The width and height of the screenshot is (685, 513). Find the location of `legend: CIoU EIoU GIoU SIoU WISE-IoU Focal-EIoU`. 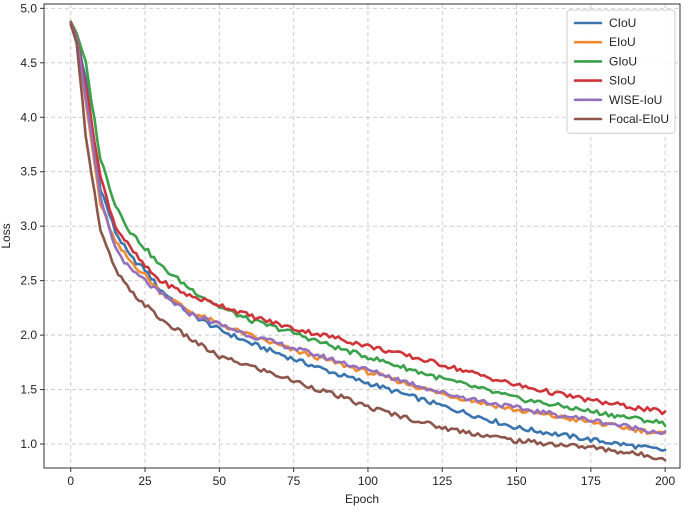

legend: CIoU EIoU GIoU SIoU WISE-IoU Focal-EIoU is located at coordinates (621, 71).